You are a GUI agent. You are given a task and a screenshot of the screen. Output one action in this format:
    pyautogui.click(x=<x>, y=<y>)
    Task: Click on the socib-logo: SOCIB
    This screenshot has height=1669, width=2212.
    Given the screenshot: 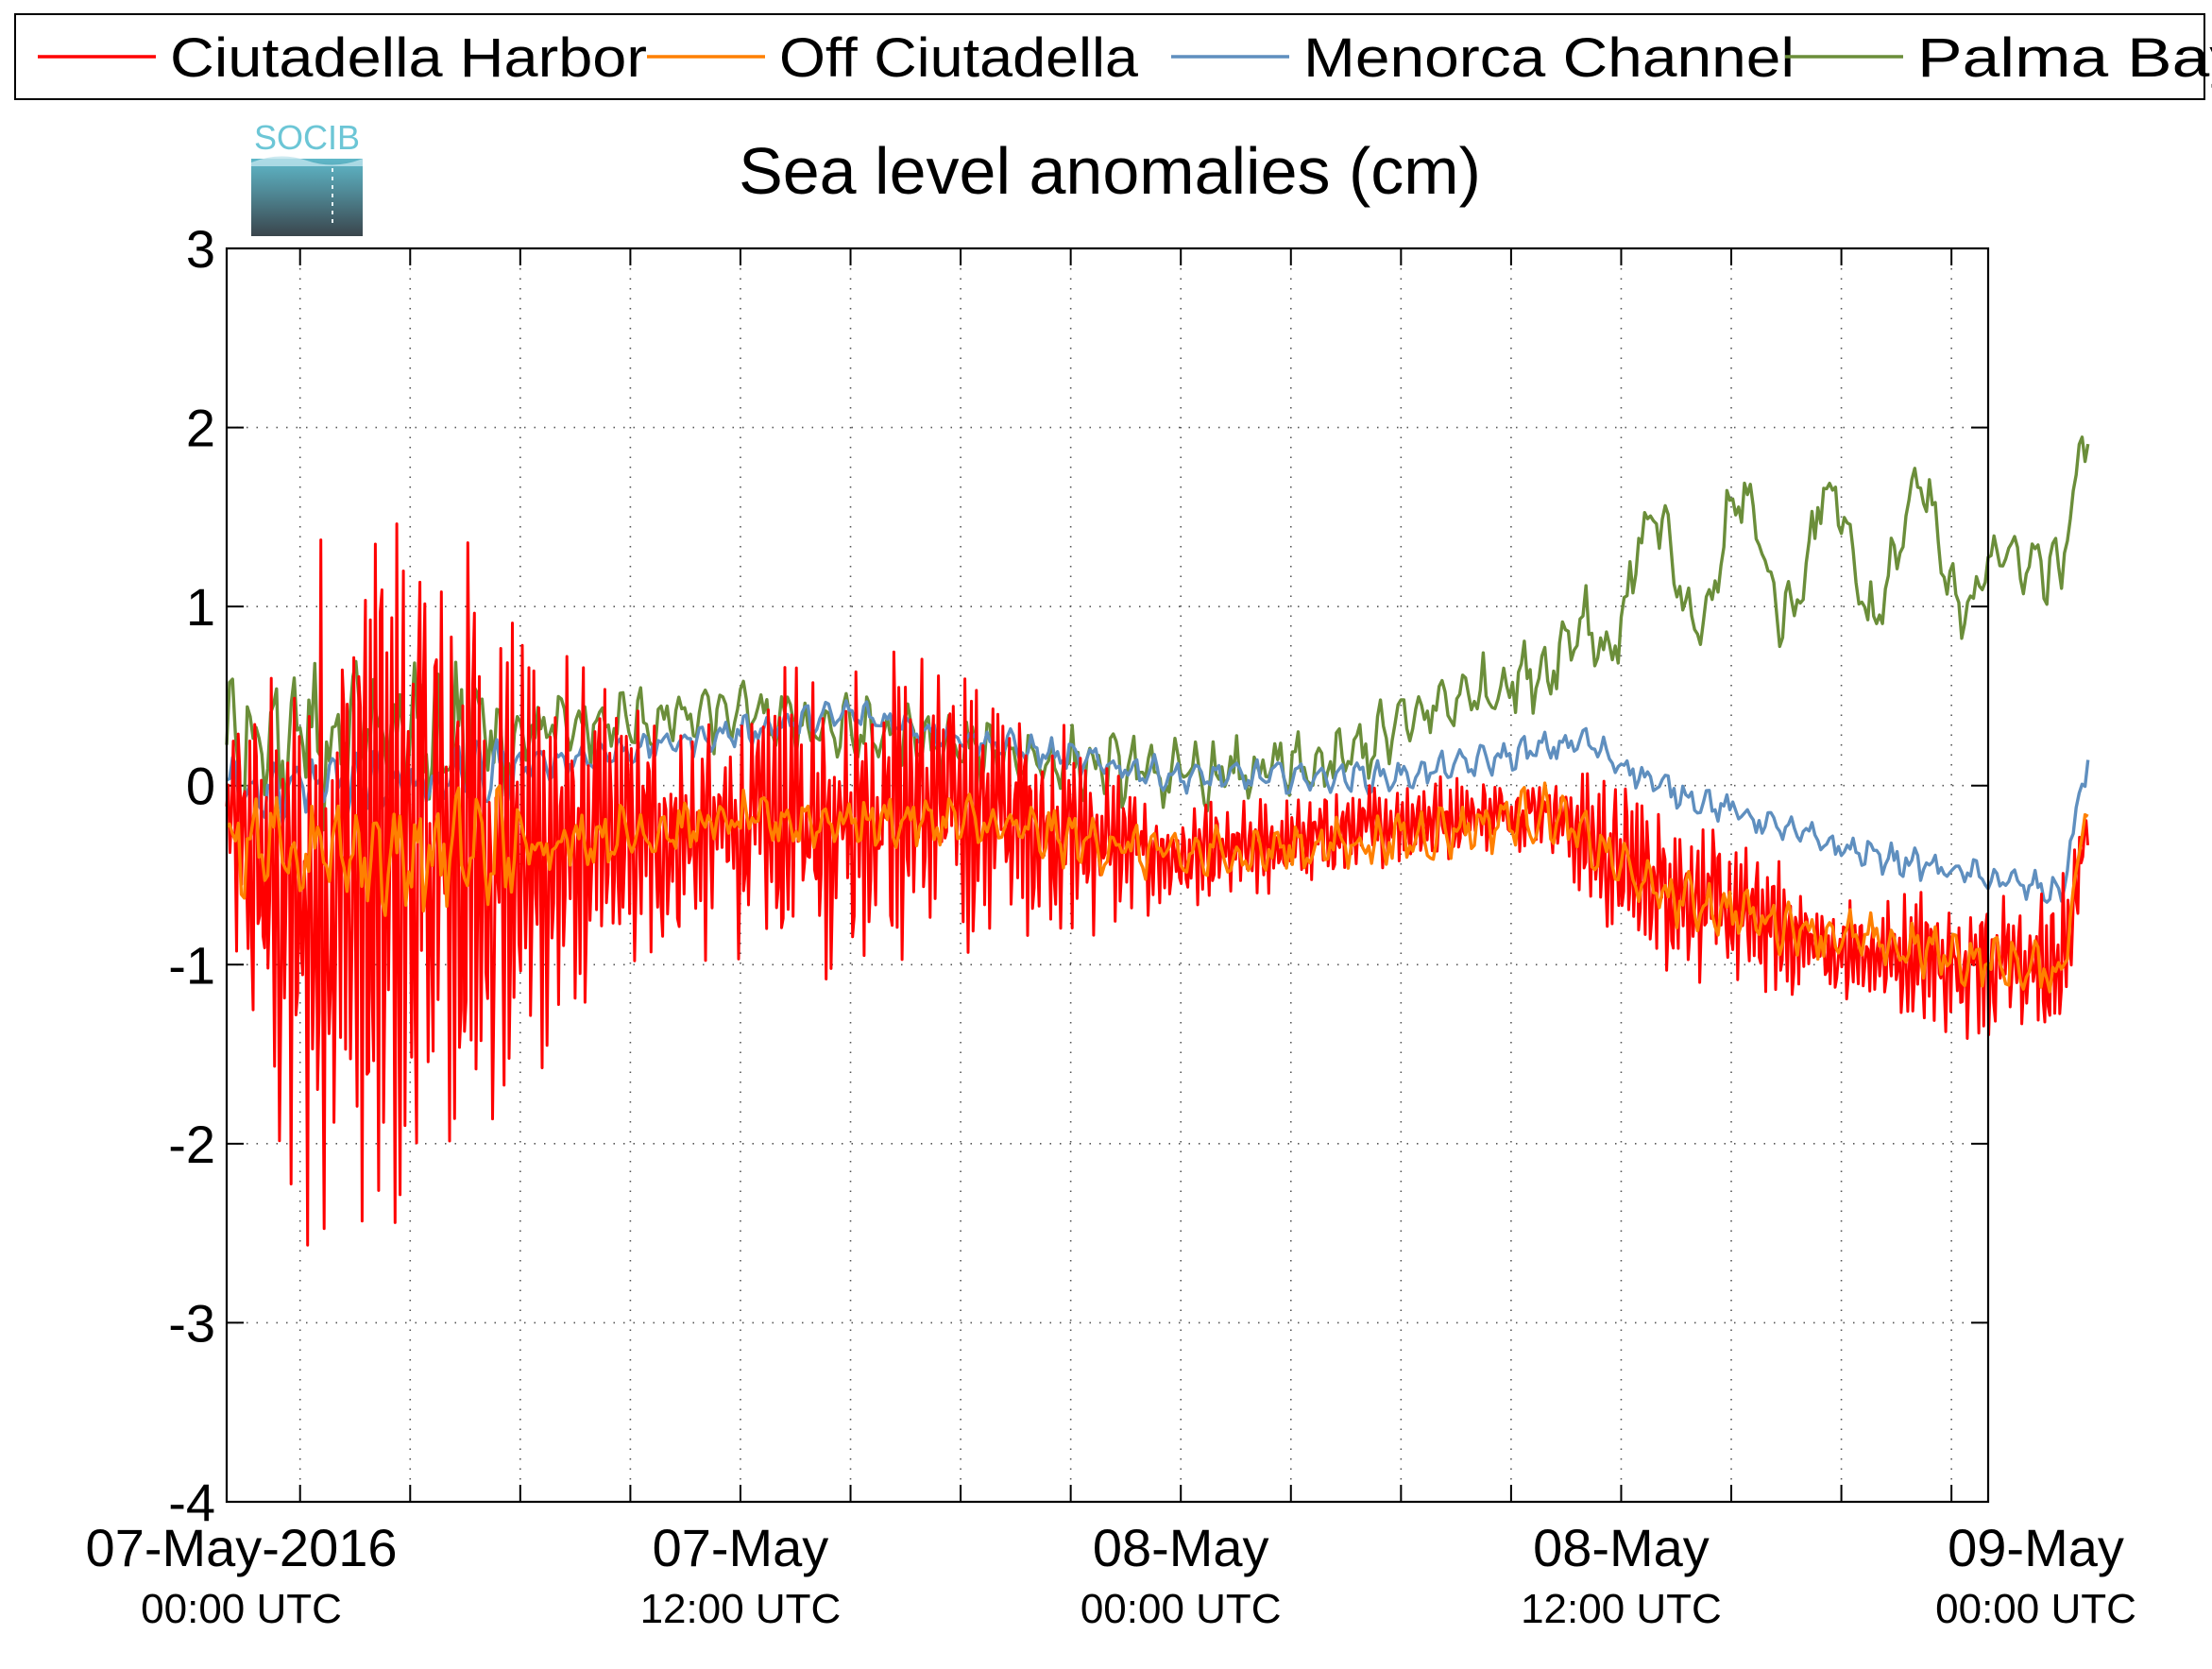 What is the action you would take?
    pyautogui.click(x=307, y=177)
    